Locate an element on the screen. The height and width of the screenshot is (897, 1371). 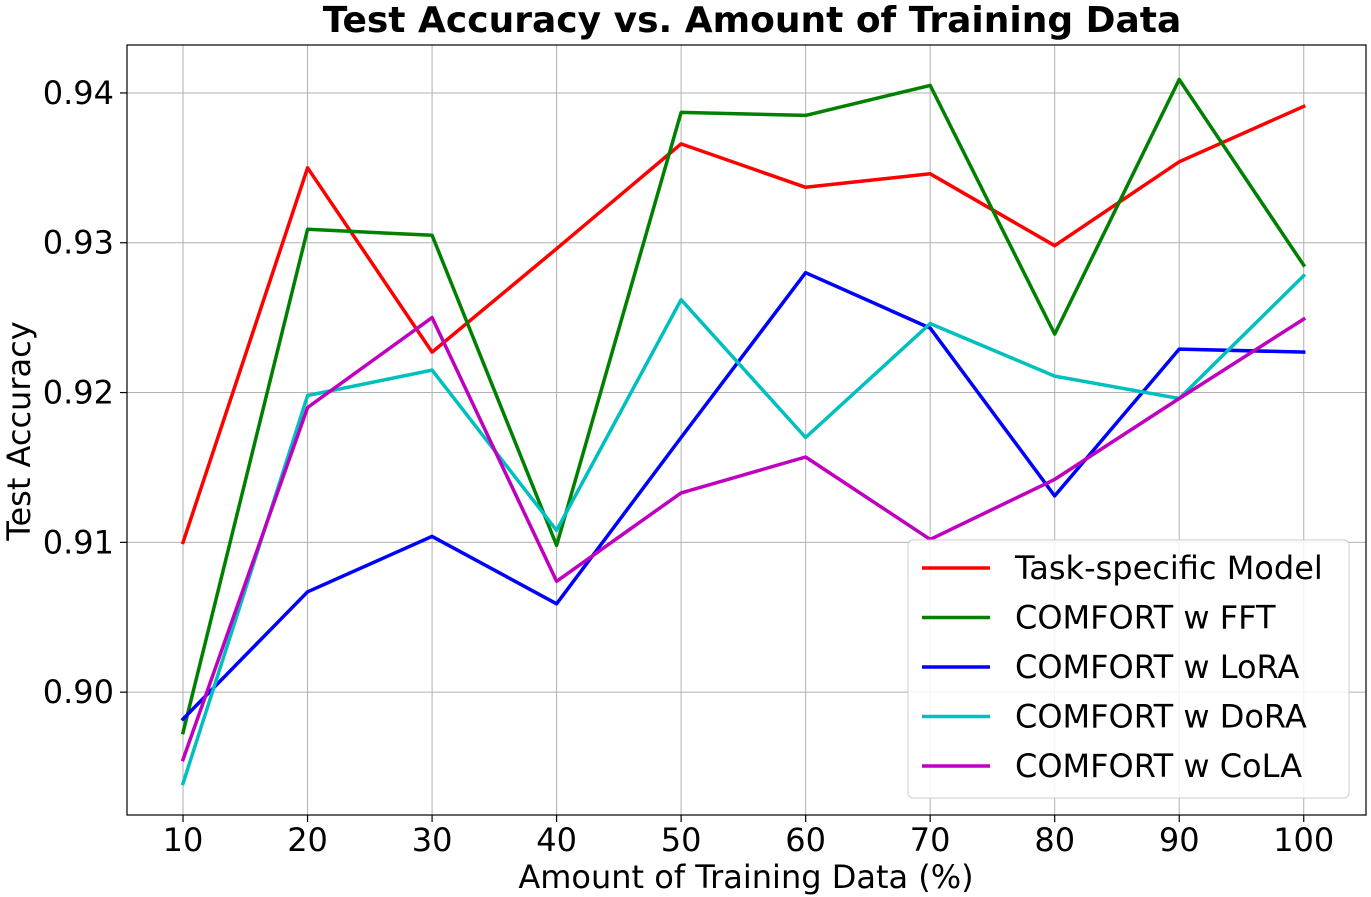
x-axis-label: Amount of Training Data (%) is located at coordinates (745, 877).